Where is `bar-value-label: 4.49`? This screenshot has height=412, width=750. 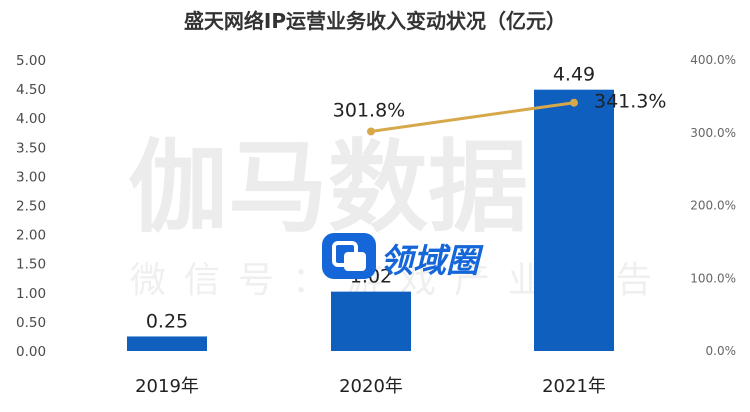 bar-value-label: 4.49 is located at coordinates (574, 75).